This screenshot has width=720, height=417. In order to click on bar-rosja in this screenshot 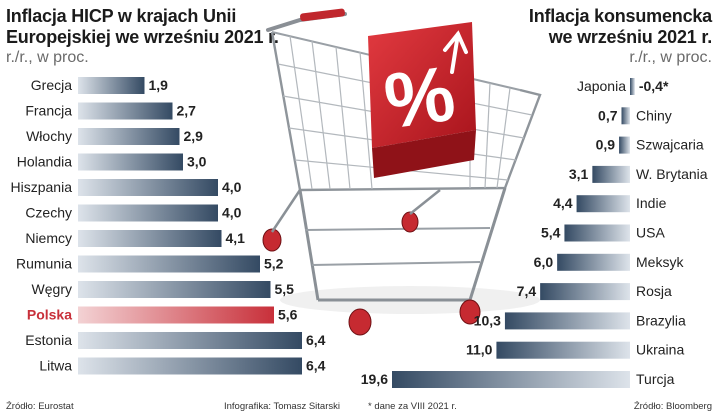, I will do `click(585, 292)`.